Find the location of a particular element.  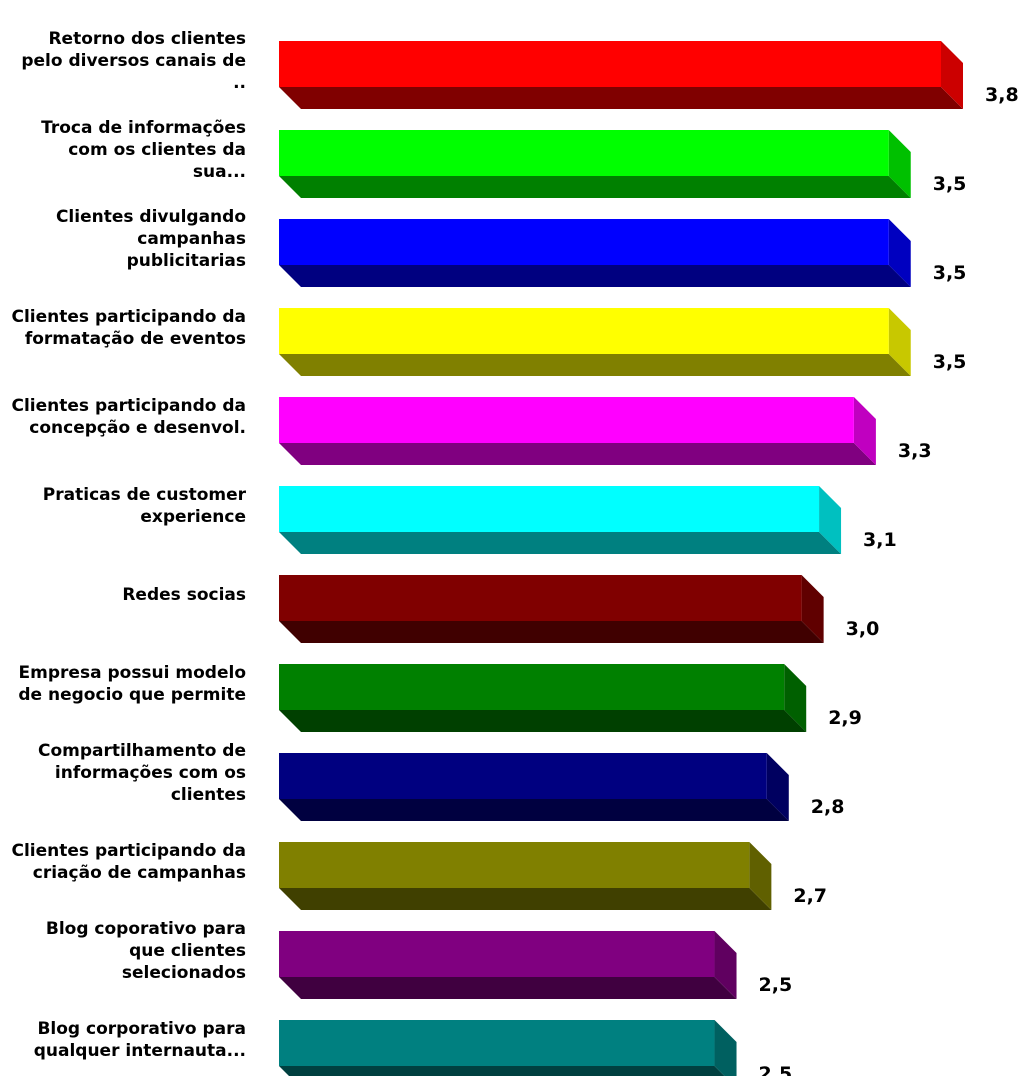

category-label-9-line-3: clientes is located at coordinates (208, 795).